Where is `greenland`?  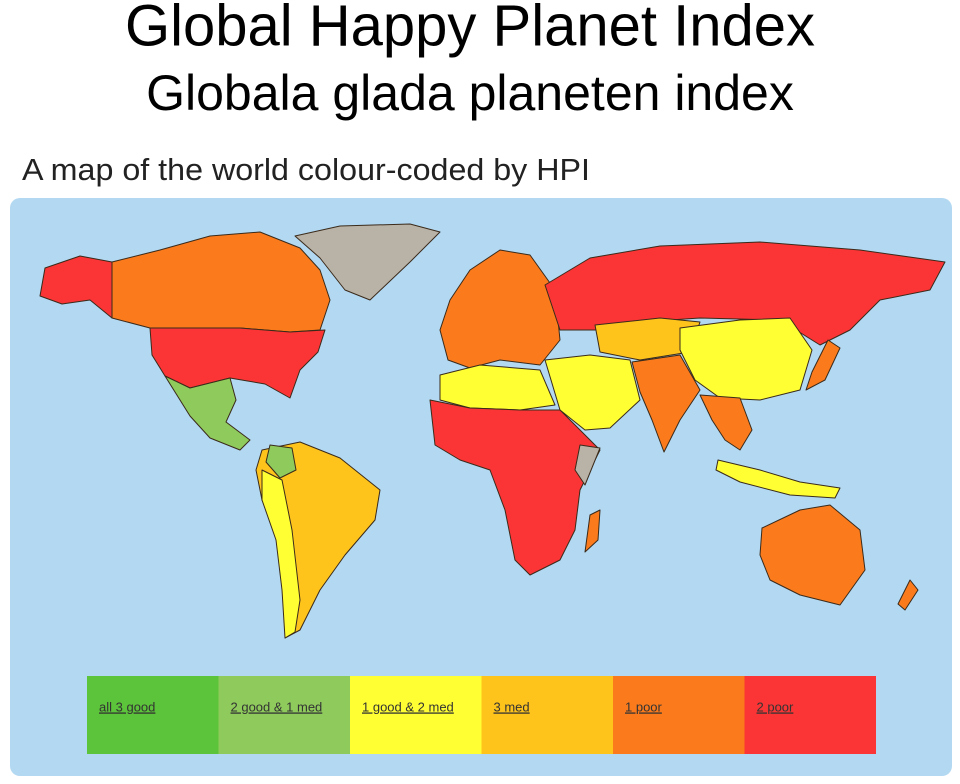 greenland is located at coordinates (367, 262).